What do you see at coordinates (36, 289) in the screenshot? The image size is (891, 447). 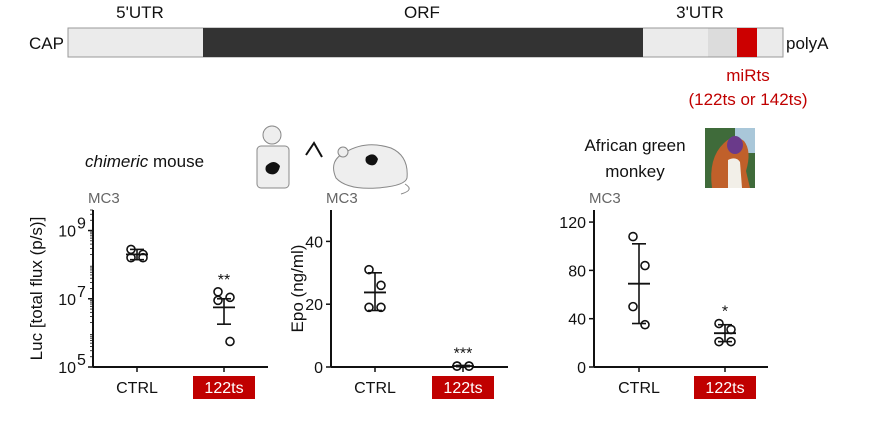 I see `y-axis-label: Luc [total flux (p/s)]` at bounding box center [36, 289].